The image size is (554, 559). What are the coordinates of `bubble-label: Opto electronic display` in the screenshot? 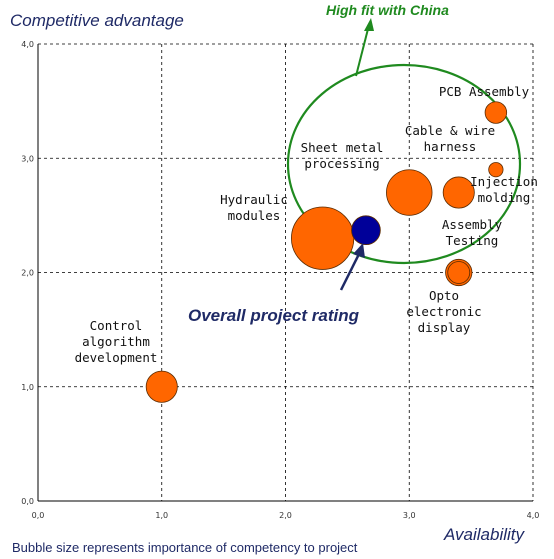 It's located at (443, 311).